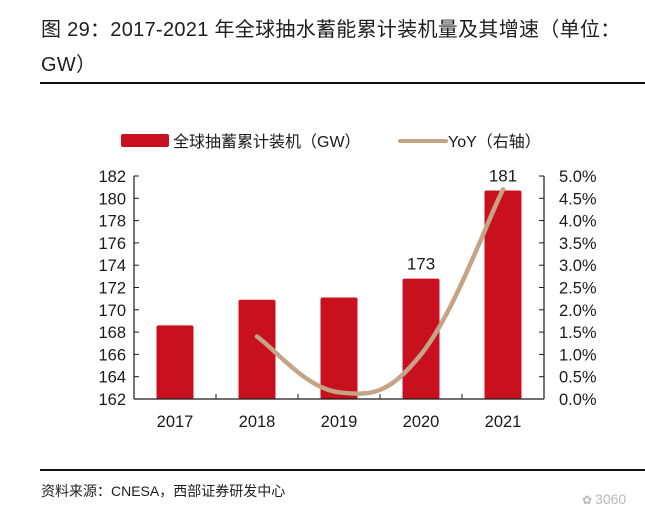 Image resolution: width=645 pixels, height=525 pixels. What do you see at coordinates (257, 349) in the screenshot?
I see `bar-2018` at bounding box center [257, 349].